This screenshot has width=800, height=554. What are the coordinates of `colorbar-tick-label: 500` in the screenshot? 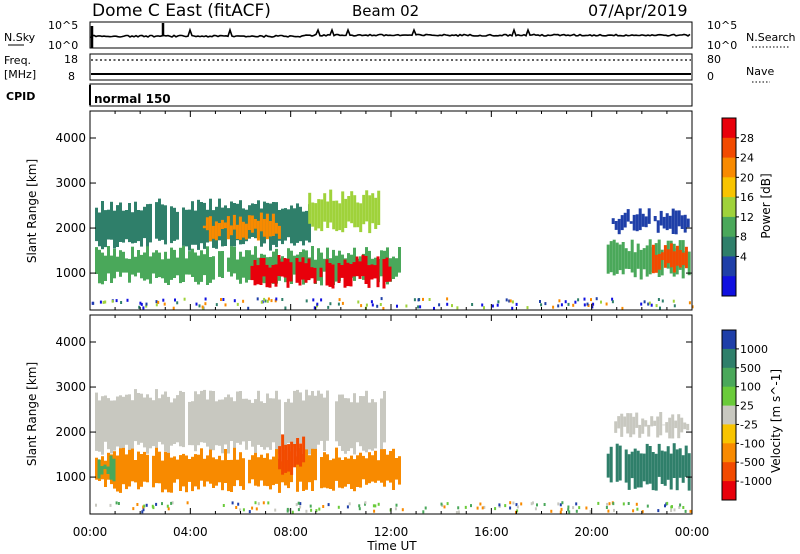 It's located at (750, 368).